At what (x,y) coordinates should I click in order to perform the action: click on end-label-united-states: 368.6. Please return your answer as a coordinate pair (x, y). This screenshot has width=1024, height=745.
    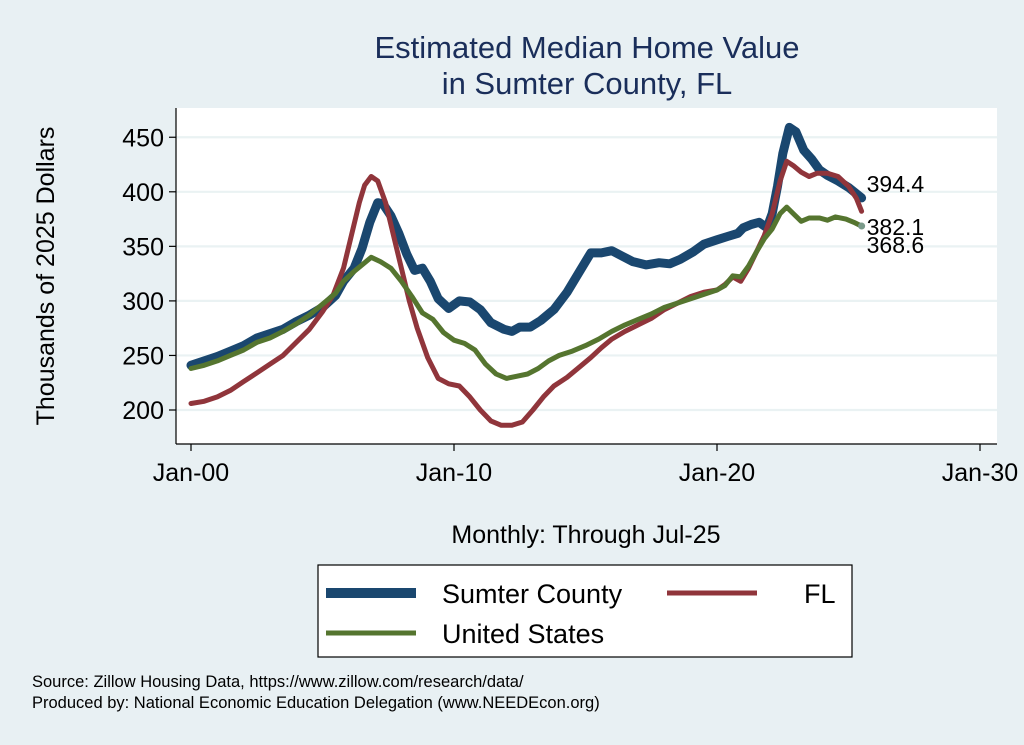
    Looking at the image, I should click on (896, 245).